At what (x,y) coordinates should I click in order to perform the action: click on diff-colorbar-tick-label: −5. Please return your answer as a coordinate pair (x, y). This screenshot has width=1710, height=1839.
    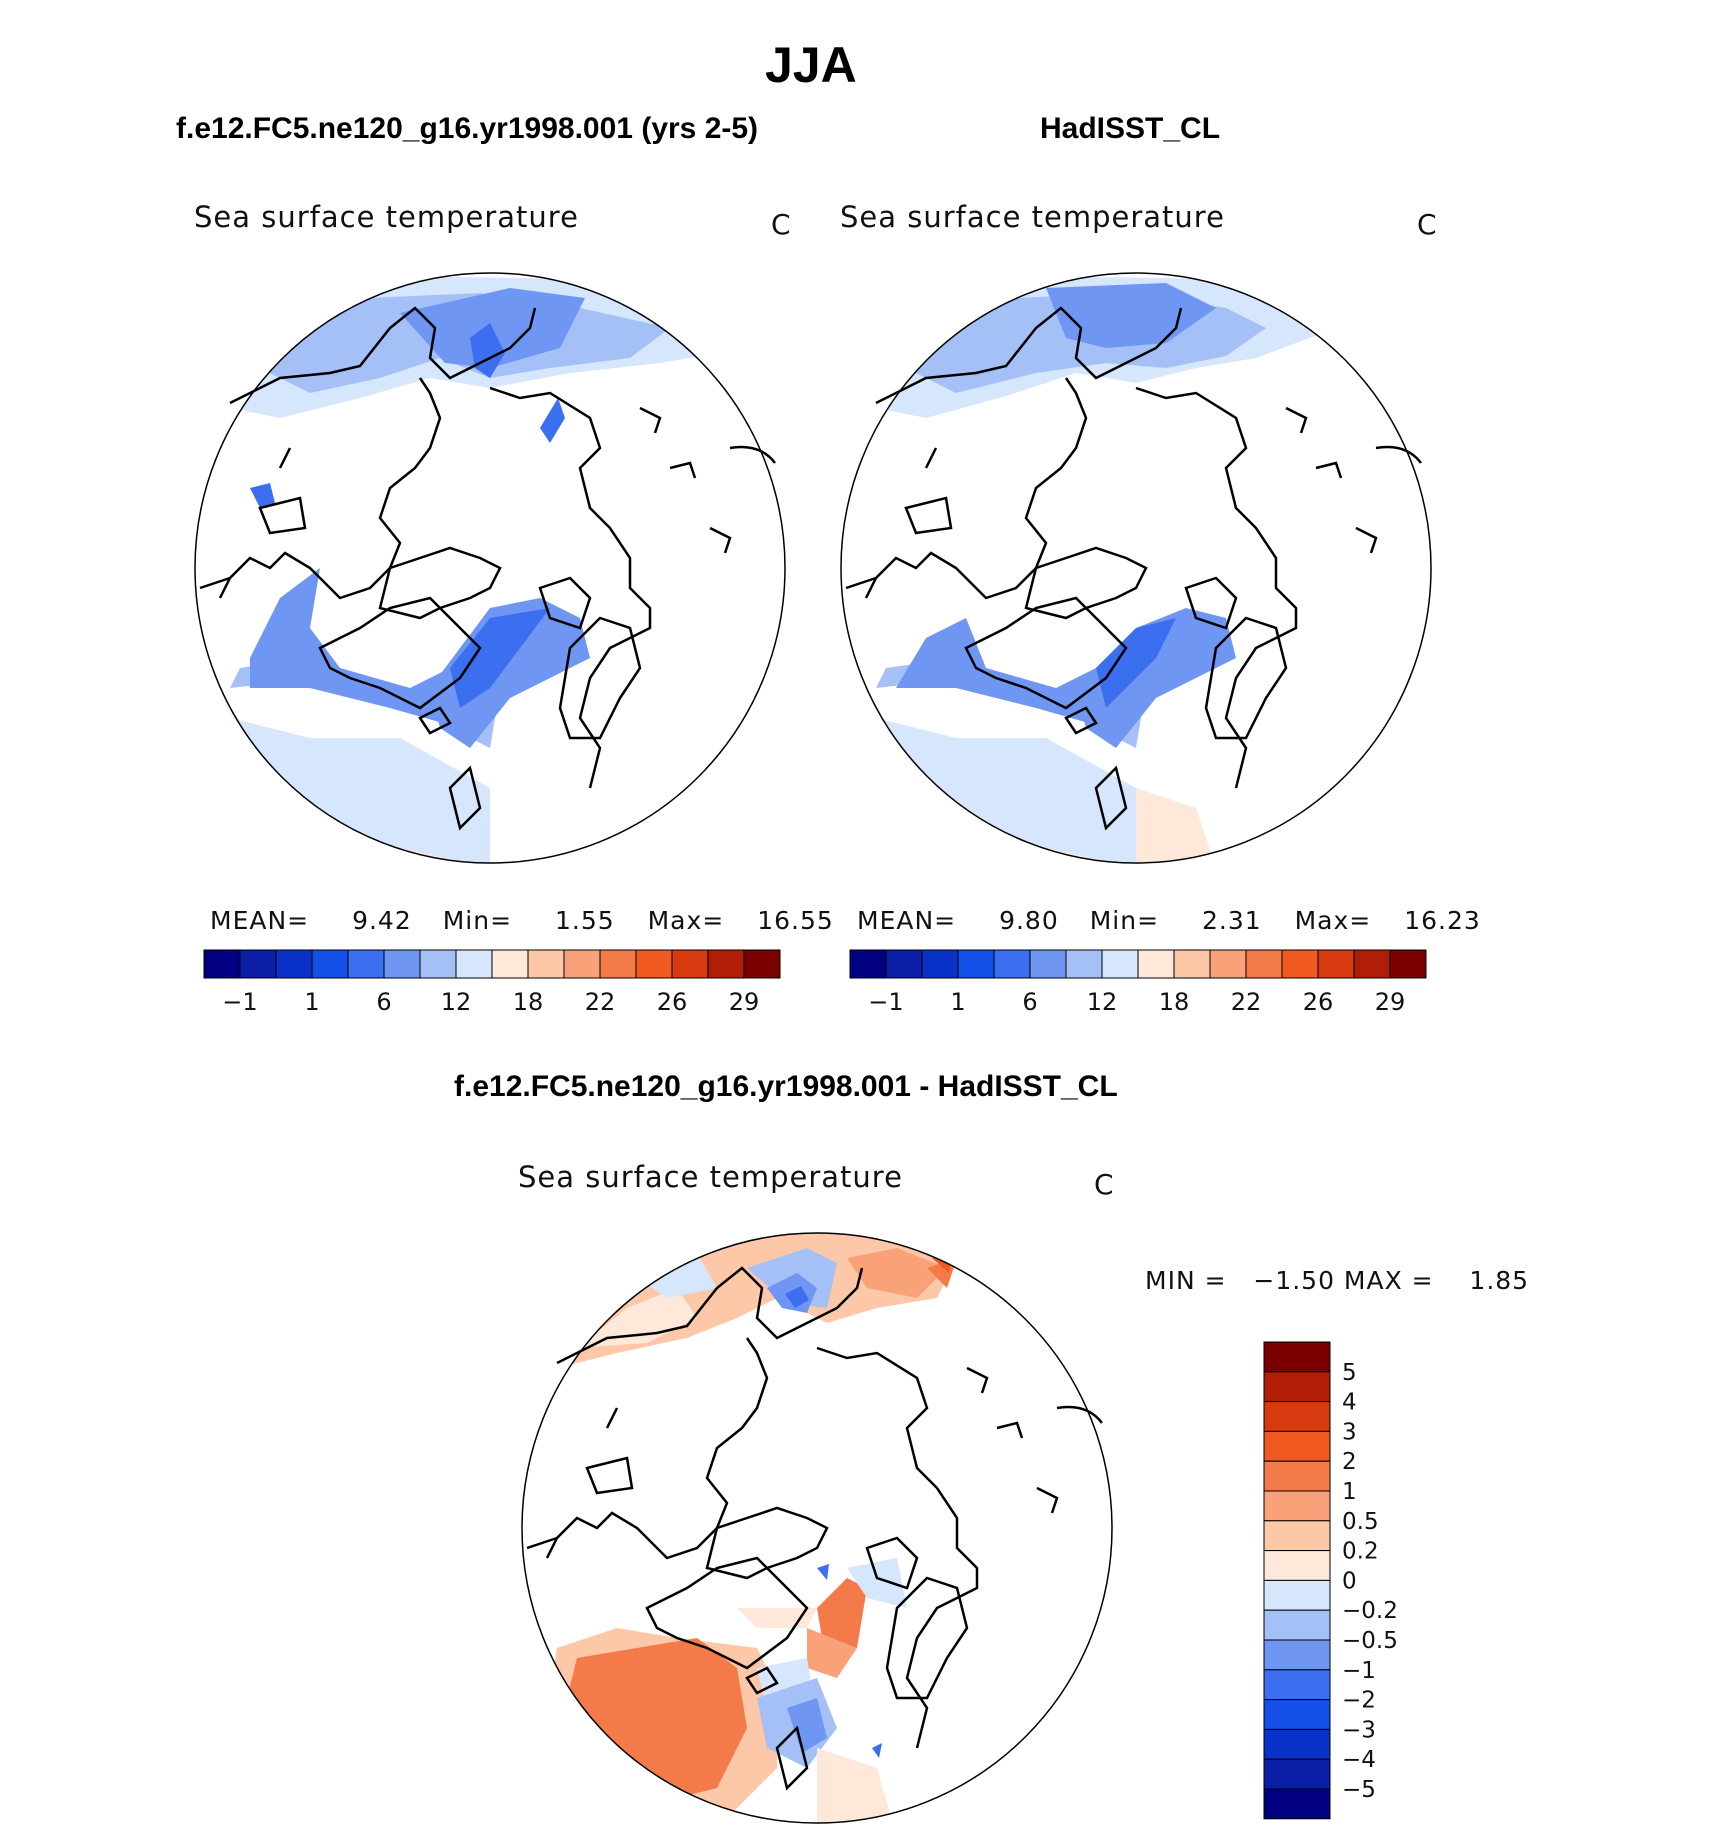
    Looking at the image, I should click on (1359, 1790).